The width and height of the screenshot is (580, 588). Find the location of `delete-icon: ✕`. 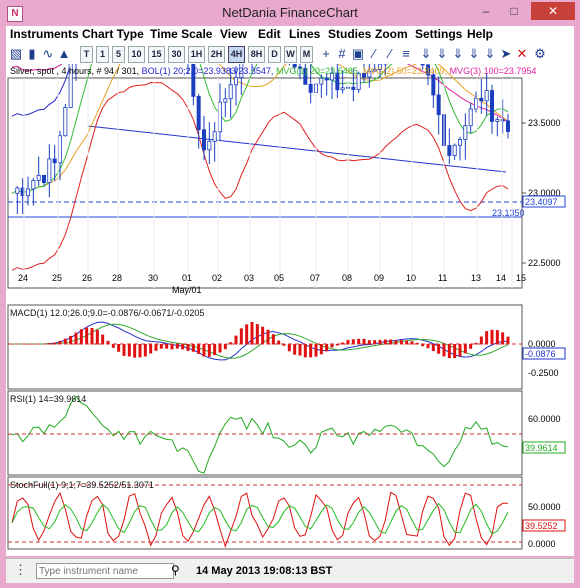

delete-icon: ✕ is located at coordinates (522, 53).